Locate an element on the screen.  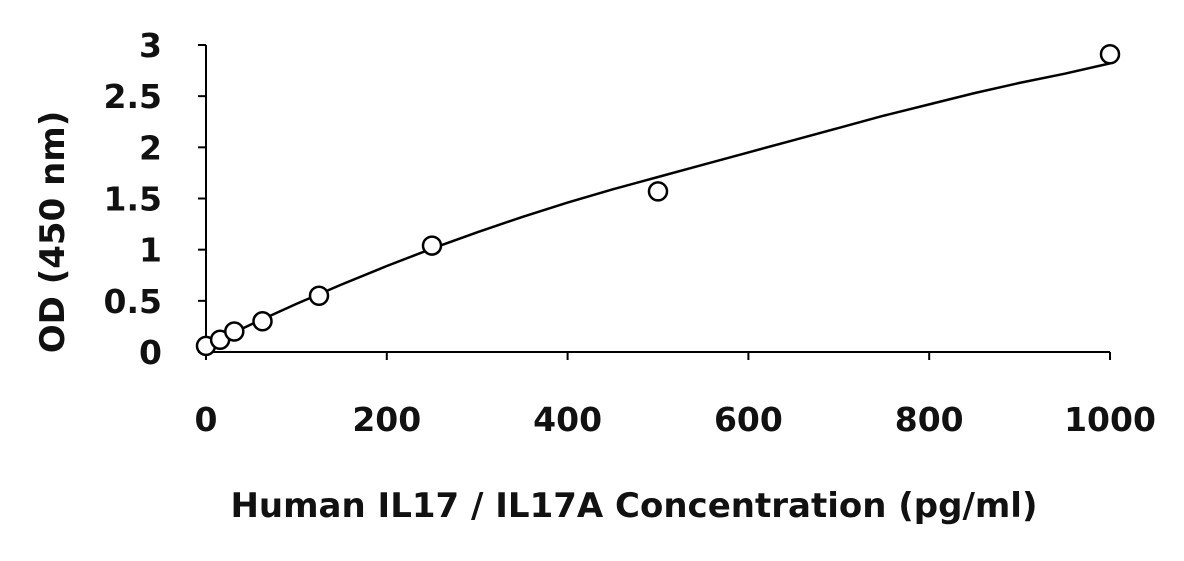
x-tick-label: 600 is located at coordinates (748, 419).